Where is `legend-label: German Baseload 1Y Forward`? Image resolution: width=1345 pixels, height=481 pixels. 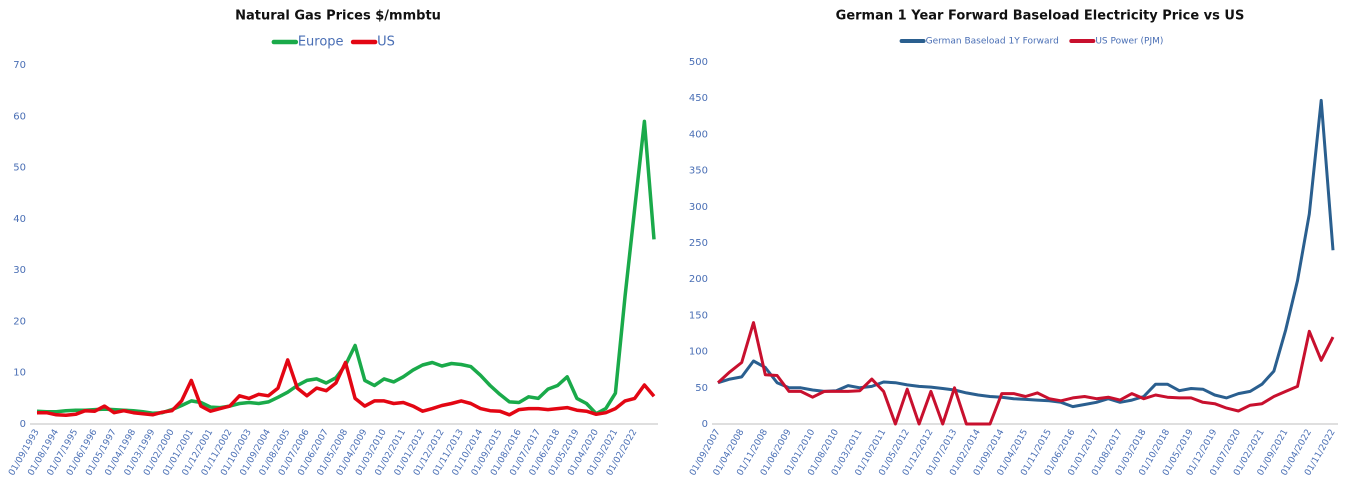
legend-label: German Baseload 1Y Forward is located at coordinates (992, 42).